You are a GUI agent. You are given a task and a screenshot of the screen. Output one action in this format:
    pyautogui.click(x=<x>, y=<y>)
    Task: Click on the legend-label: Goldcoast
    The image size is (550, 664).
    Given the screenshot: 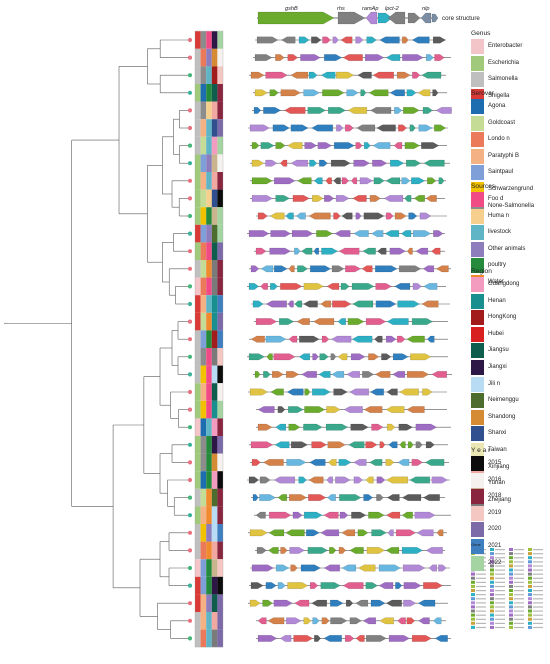 What is the action you would take?
    pyautogui.click(x=502, y=122)
    